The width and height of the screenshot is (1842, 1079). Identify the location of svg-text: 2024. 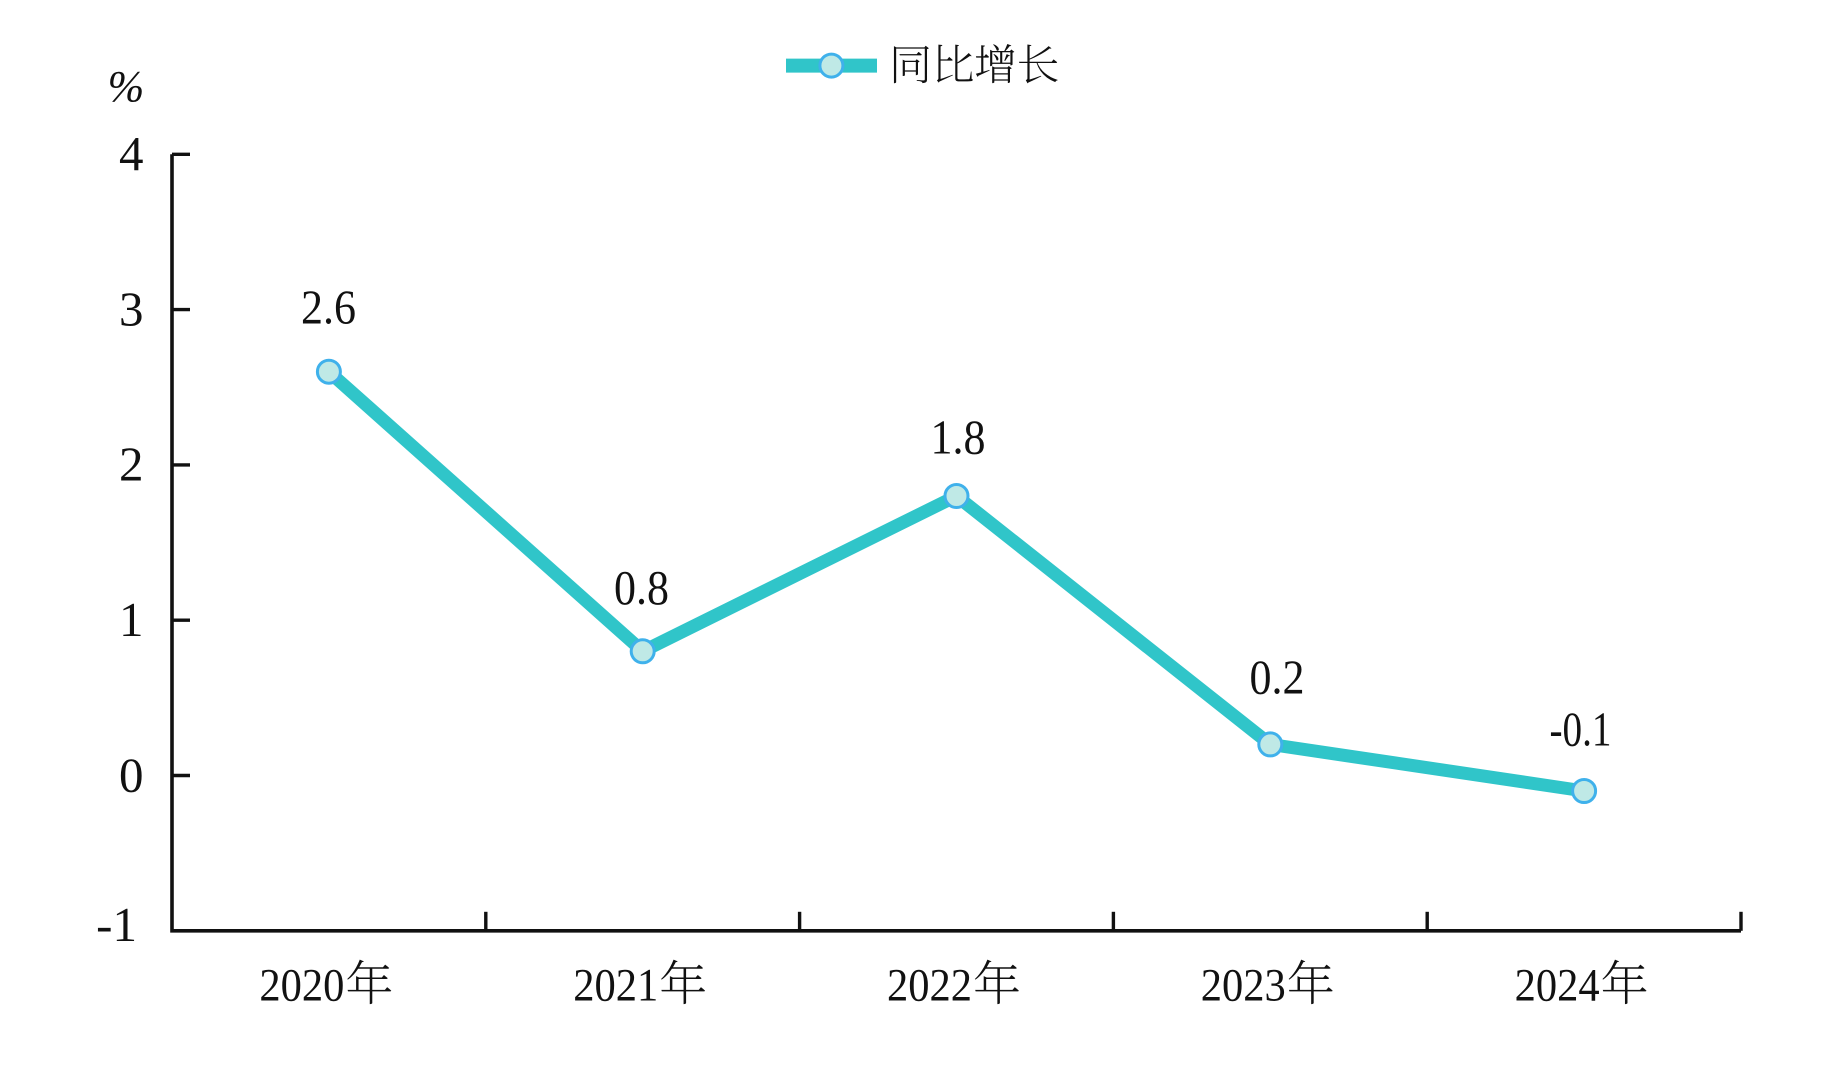
(1557, 986).